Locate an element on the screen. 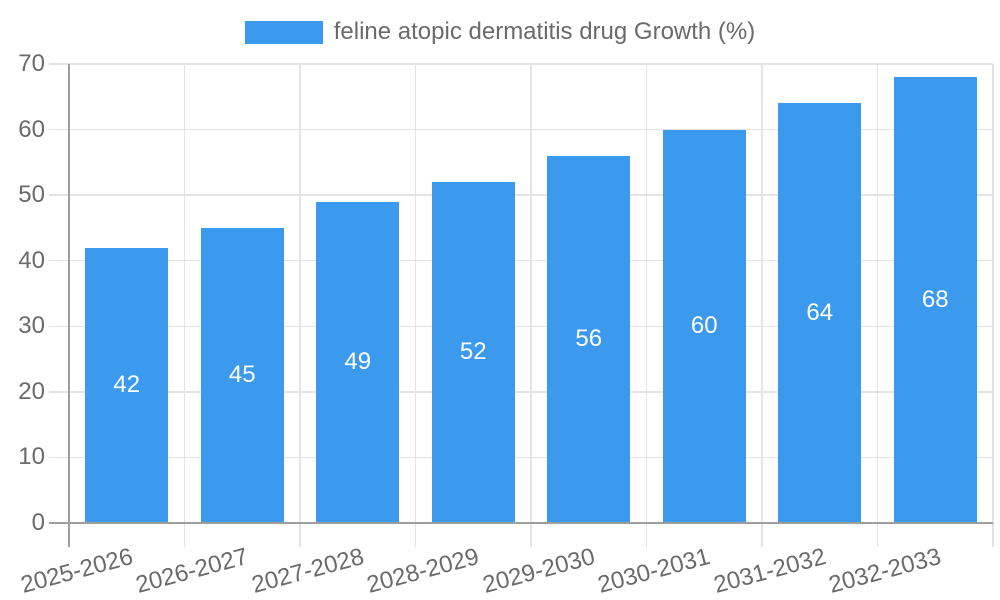 The width and height of the screenshot is (1000, 600). bar: 68 is located at coordinates (935, 299).